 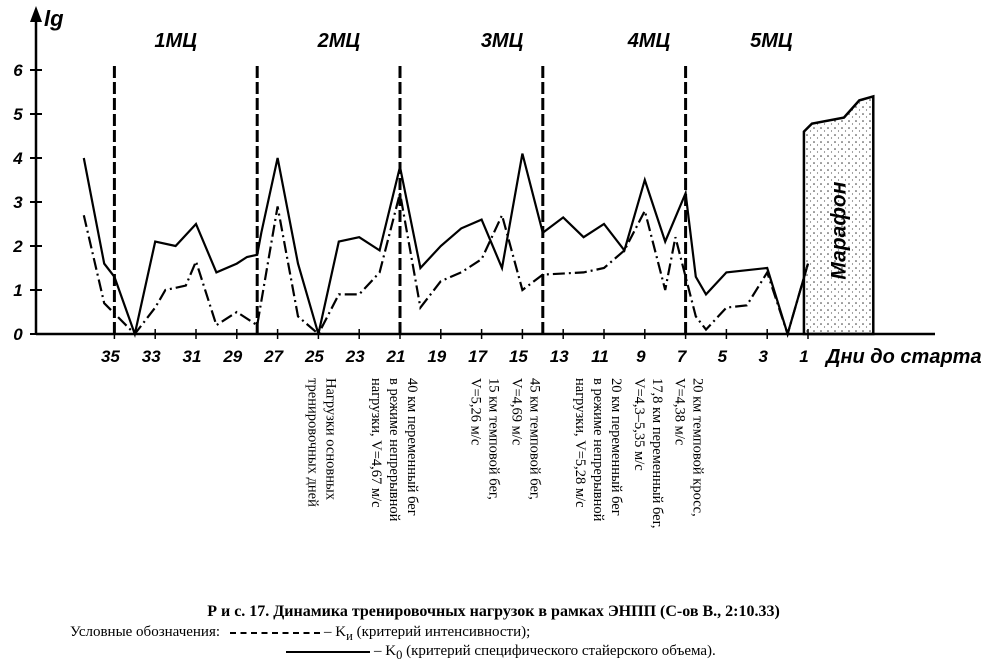 I want to click on y-tick-label: 2, so click(x=17, y=246).